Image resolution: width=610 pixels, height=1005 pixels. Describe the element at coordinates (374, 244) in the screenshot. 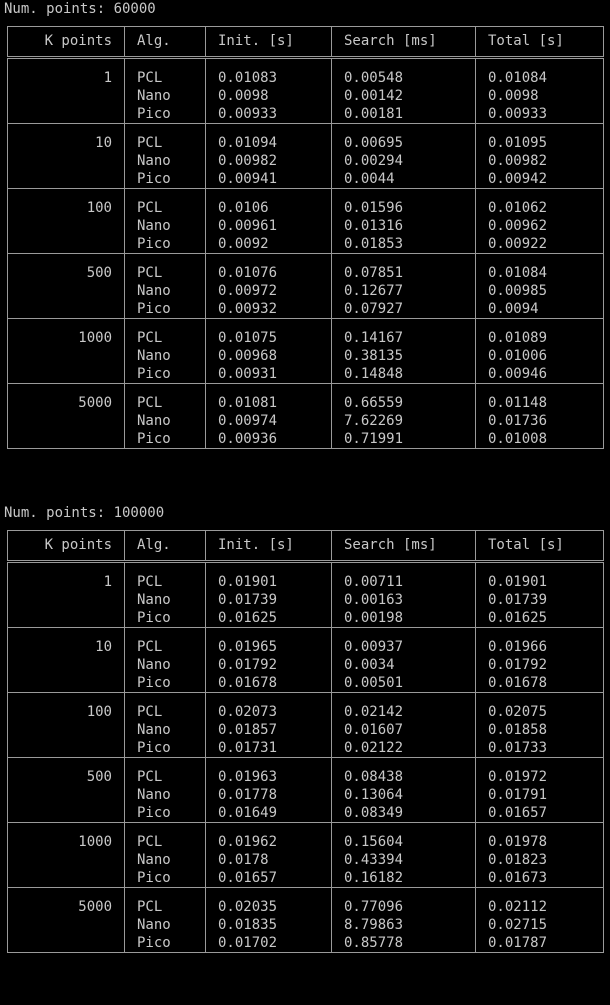

I see `search-time-value: 0.01853` at that location.